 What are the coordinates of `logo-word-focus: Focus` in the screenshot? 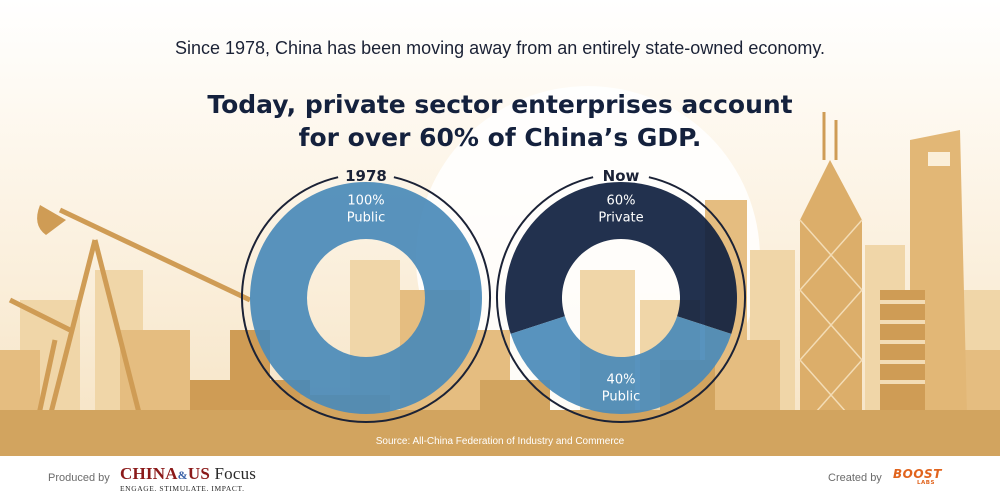 It's located at (235, 473).